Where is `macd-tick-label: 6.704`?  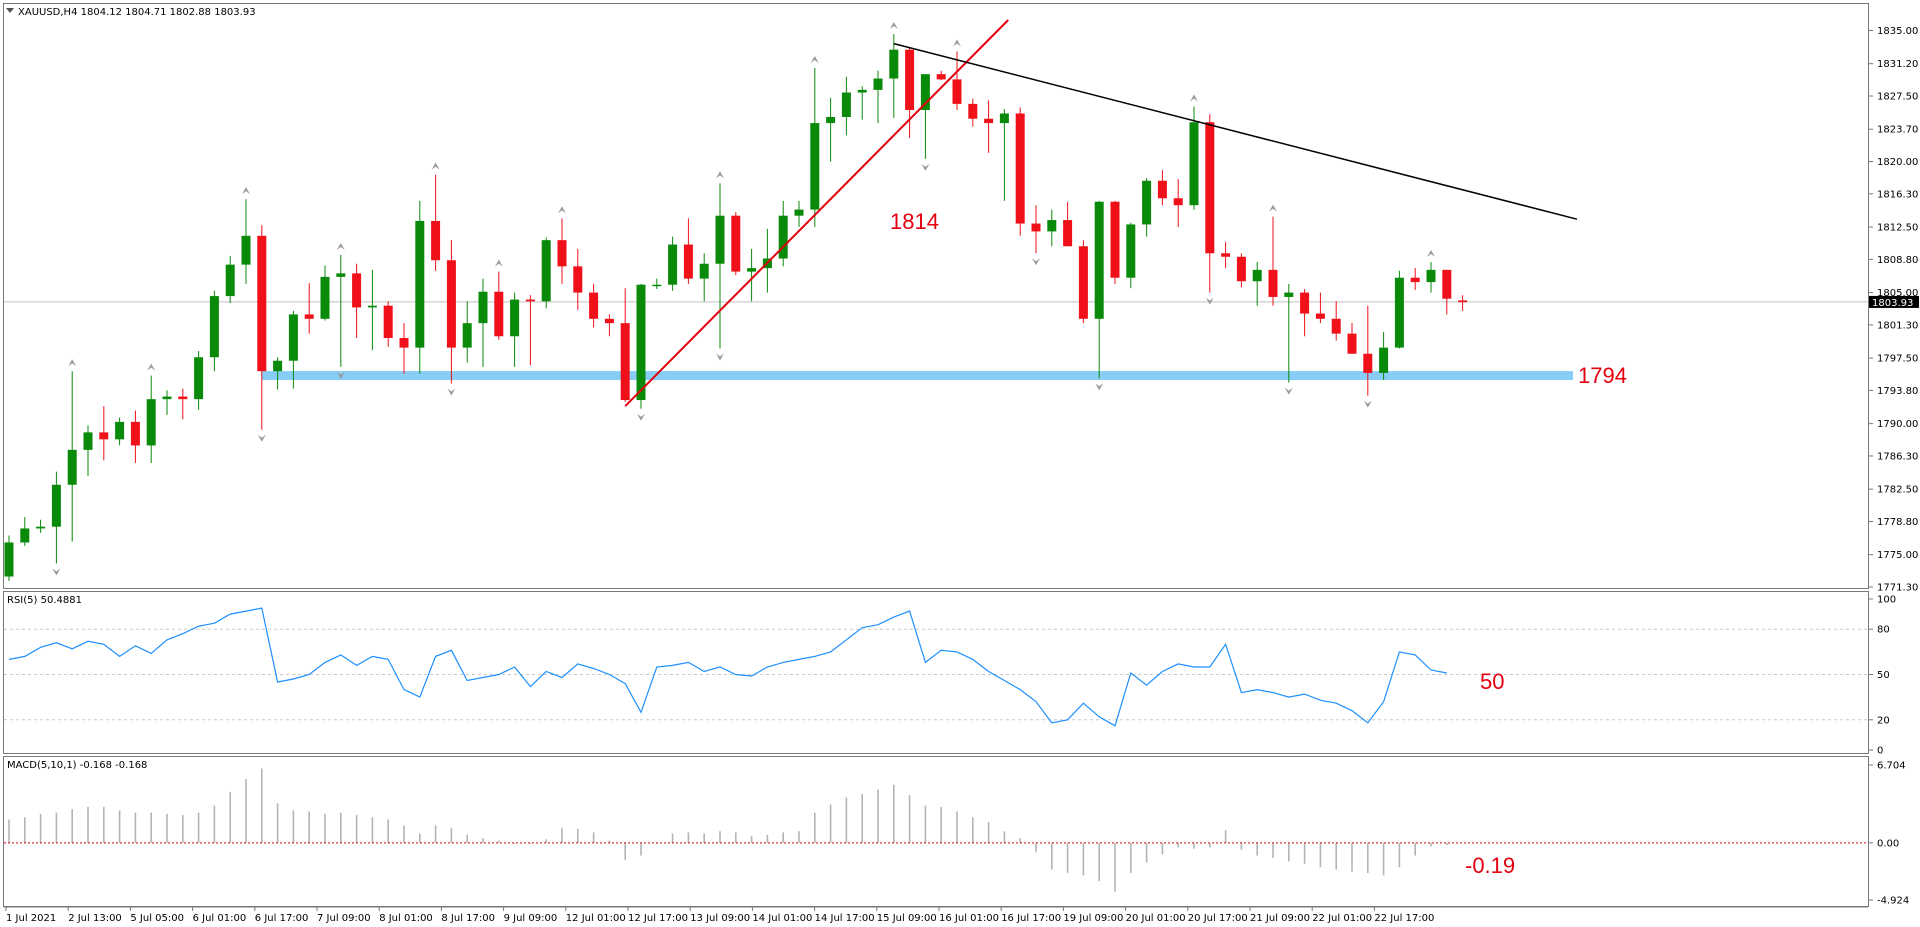 macd-tick-label: 6.704 is located at coordinates (1891, 766).